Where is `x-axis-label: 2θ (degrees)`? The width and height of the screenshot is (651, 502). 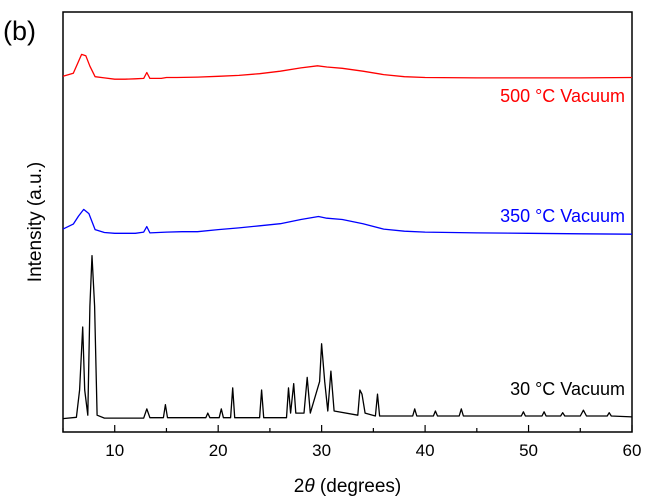 x-axis-label: 2θ (degrees) is located at coordinates (348, 486).